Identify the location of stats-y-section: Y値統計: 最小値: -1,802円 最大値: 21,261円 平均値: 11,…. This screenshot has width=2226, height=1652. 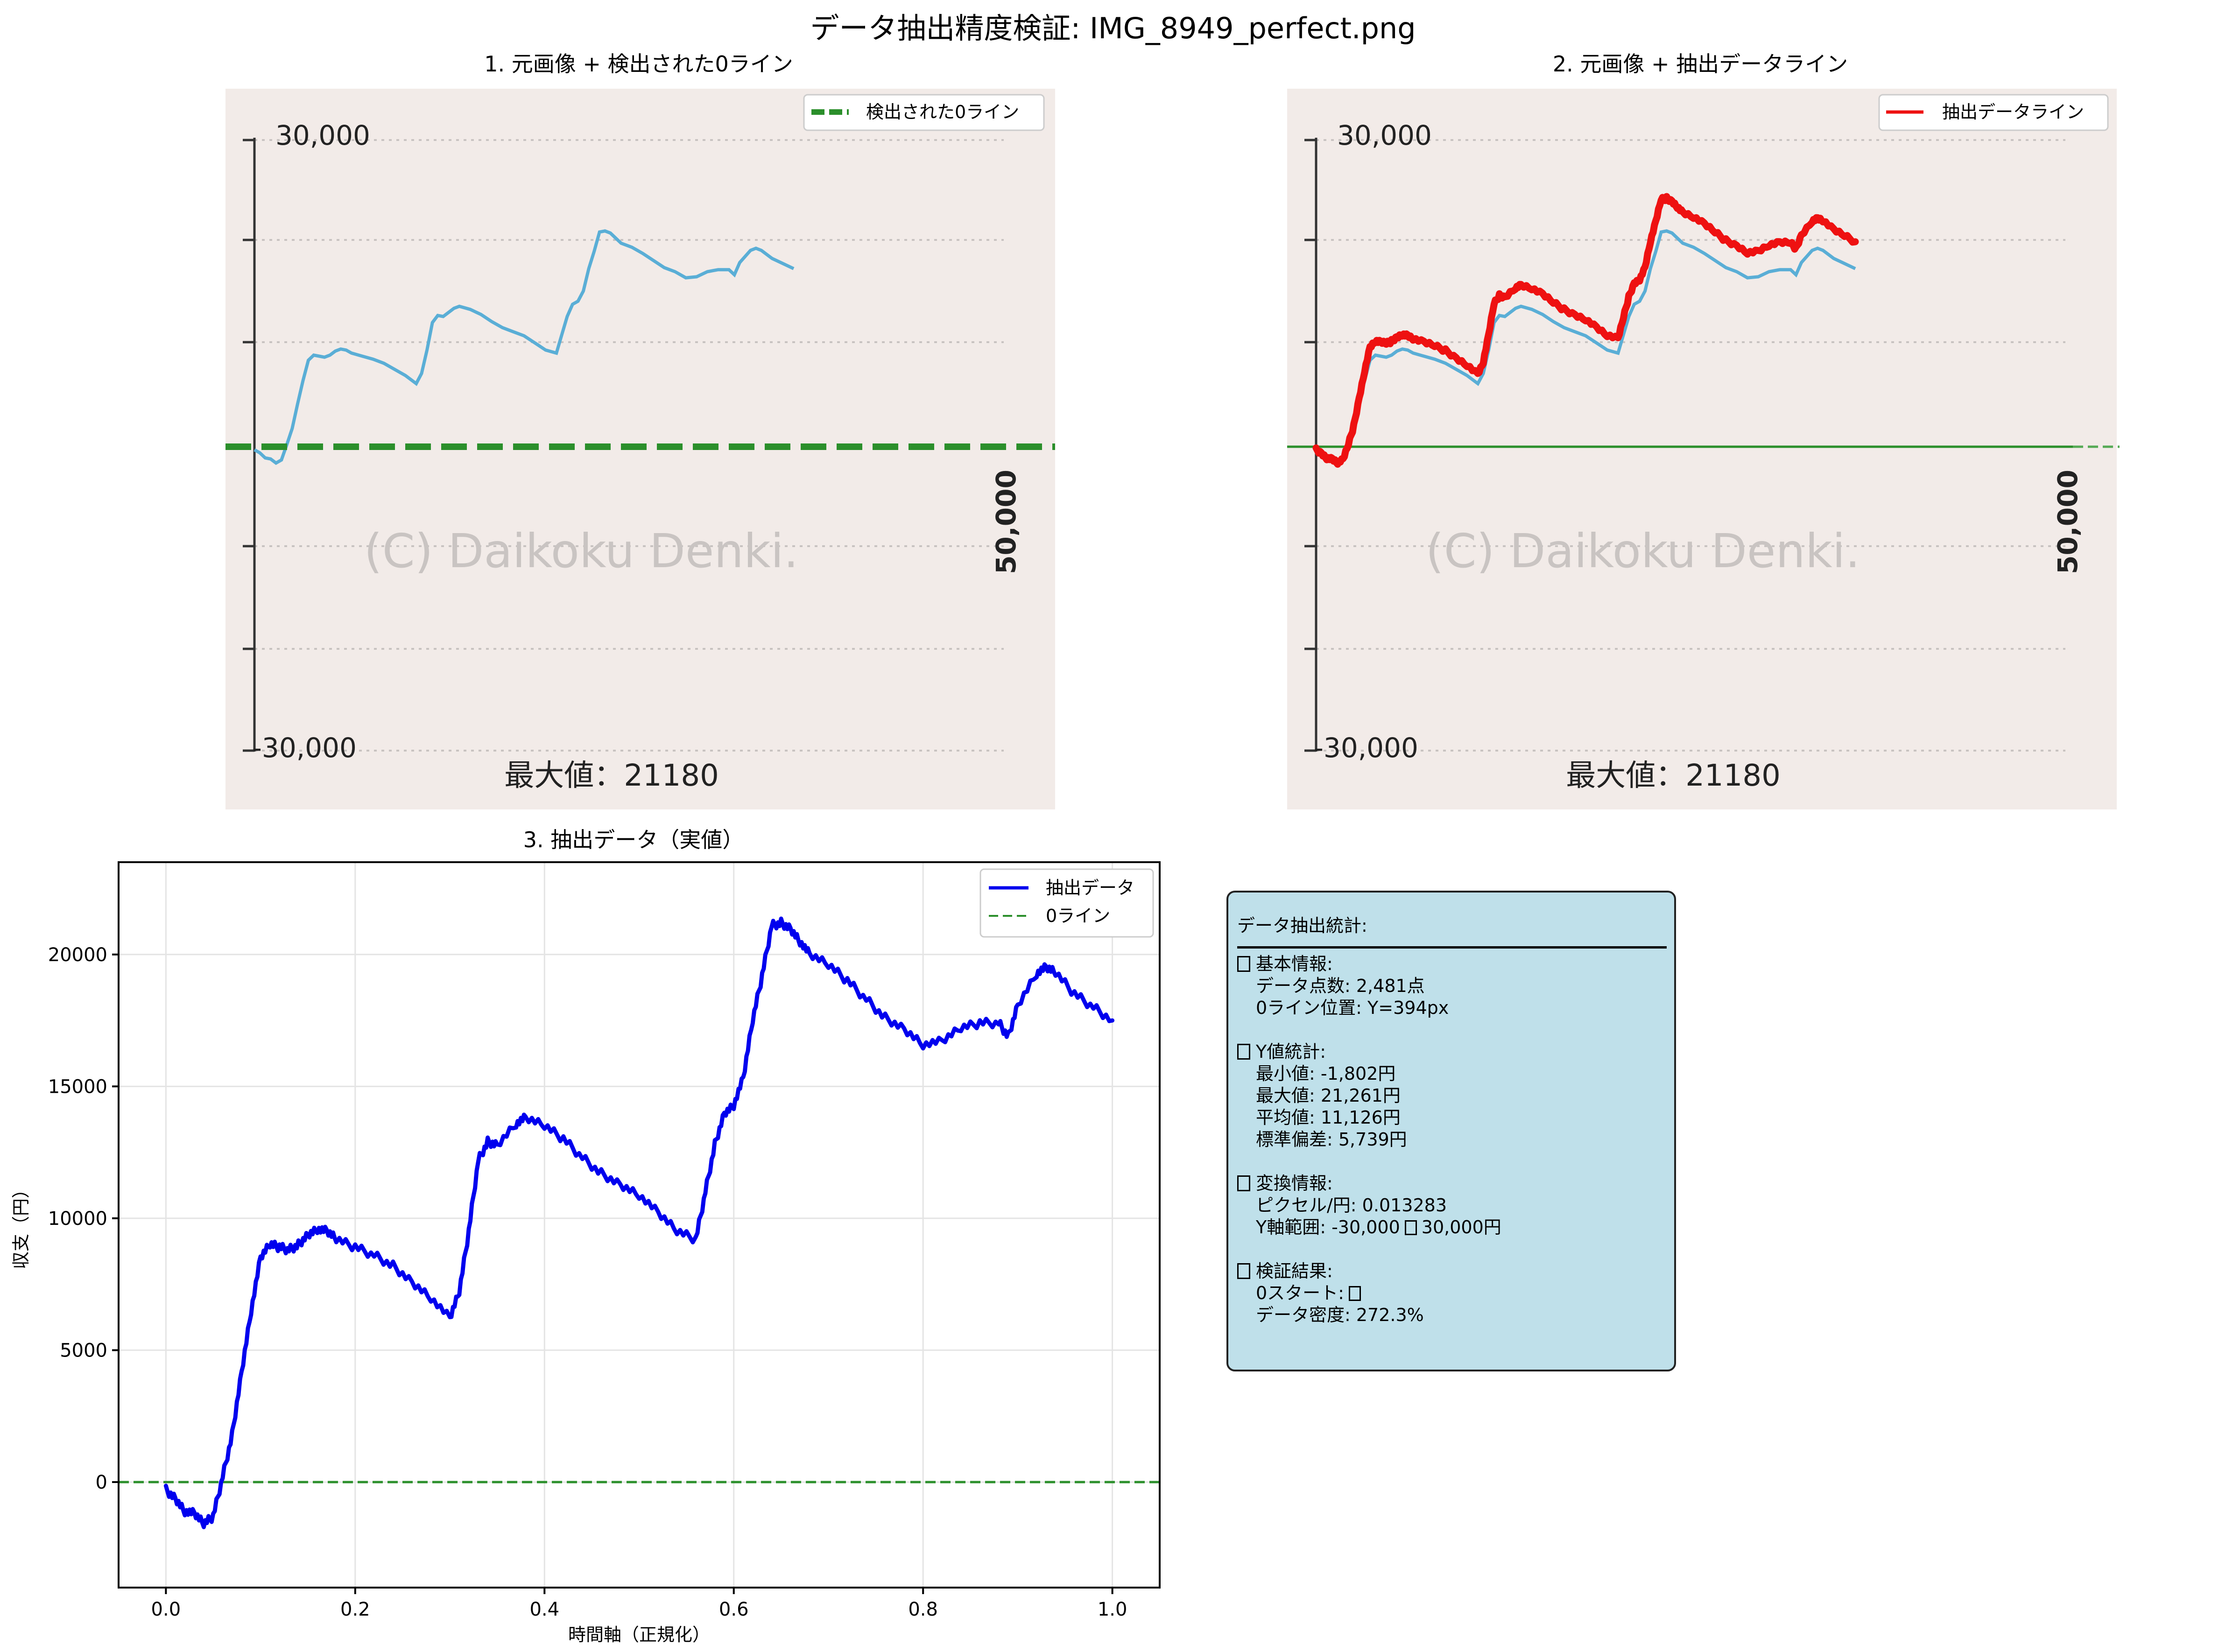
(1456, 1096).